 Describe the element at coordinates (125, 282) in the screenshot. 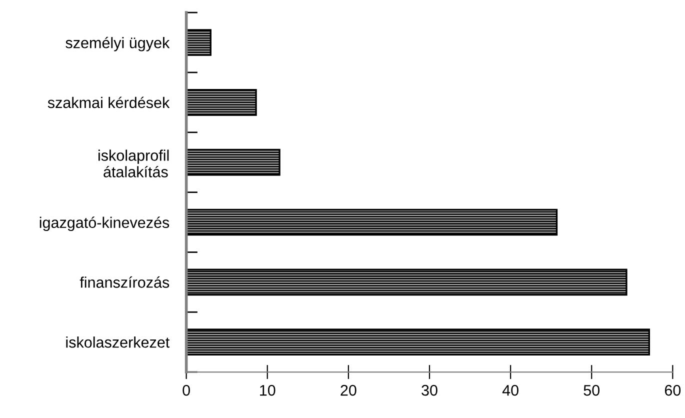

I see `y-tick-label: finanszírozás` at that location.